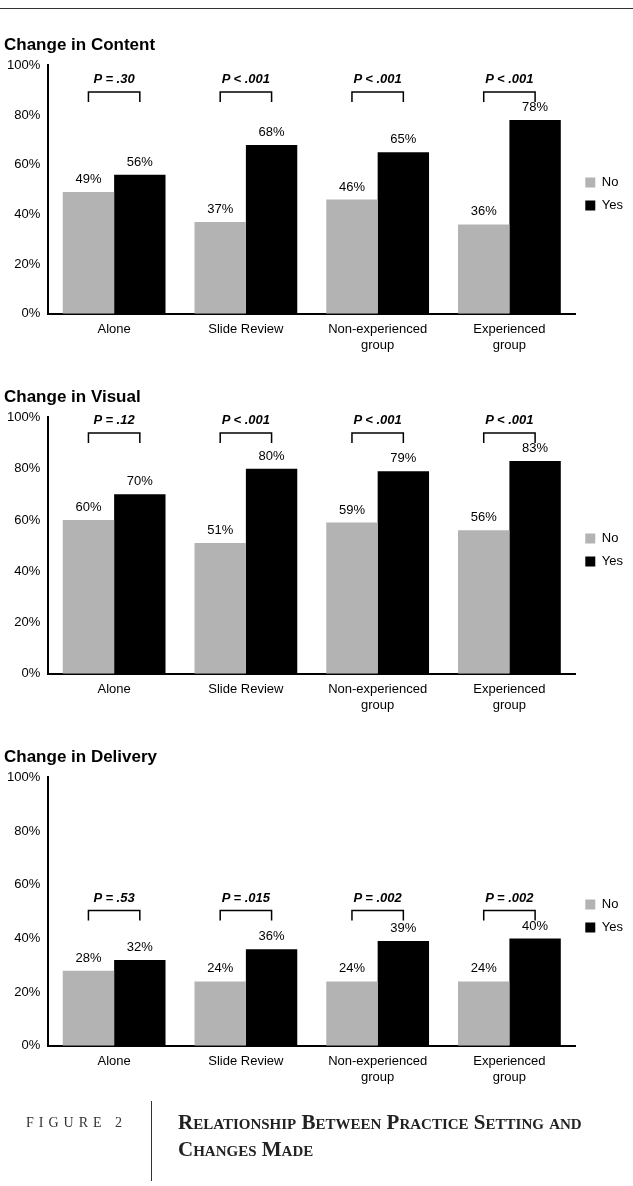 The height and width of the screenshot is (1186, 633). Describe the element at coordinates (380, 1136) in the screenshot. I see `text: Relationship Between Practice Setting and Changes Made` at that location.